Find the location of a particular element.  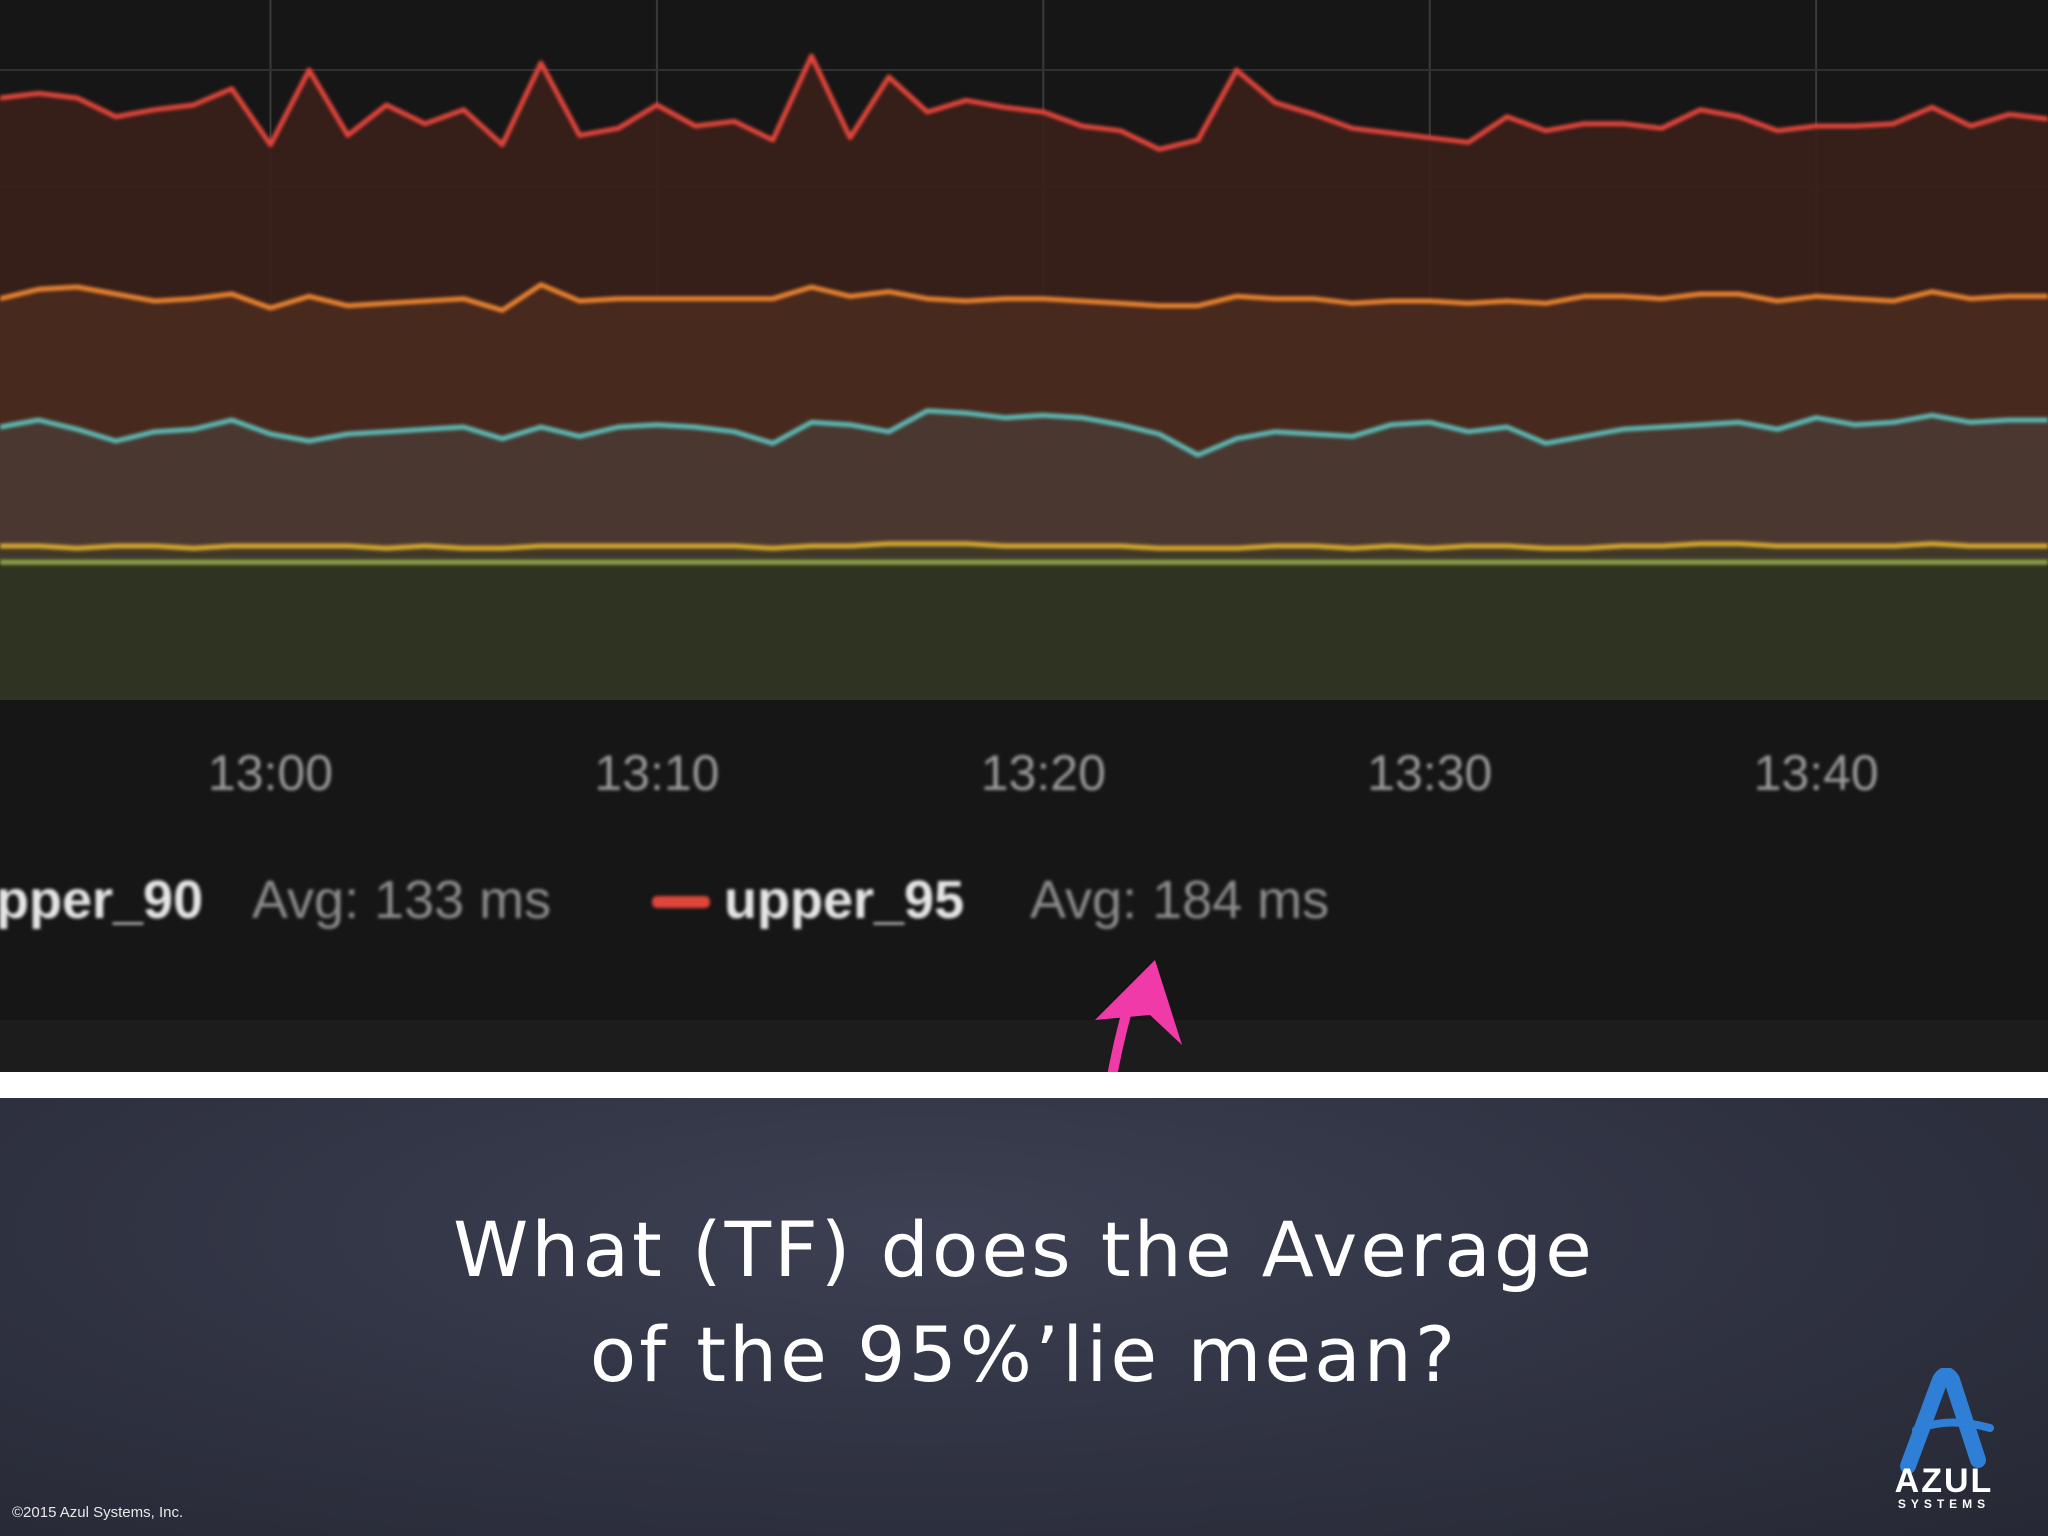

legend-avg-upper_95: Avg: 184 ms is located at coordinates (1179, 900).